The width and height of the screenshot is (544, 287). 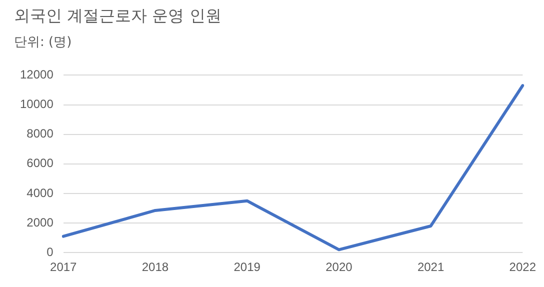 I want to click on chart-subtitle: 단위: (명), so click(x=43, y=42).